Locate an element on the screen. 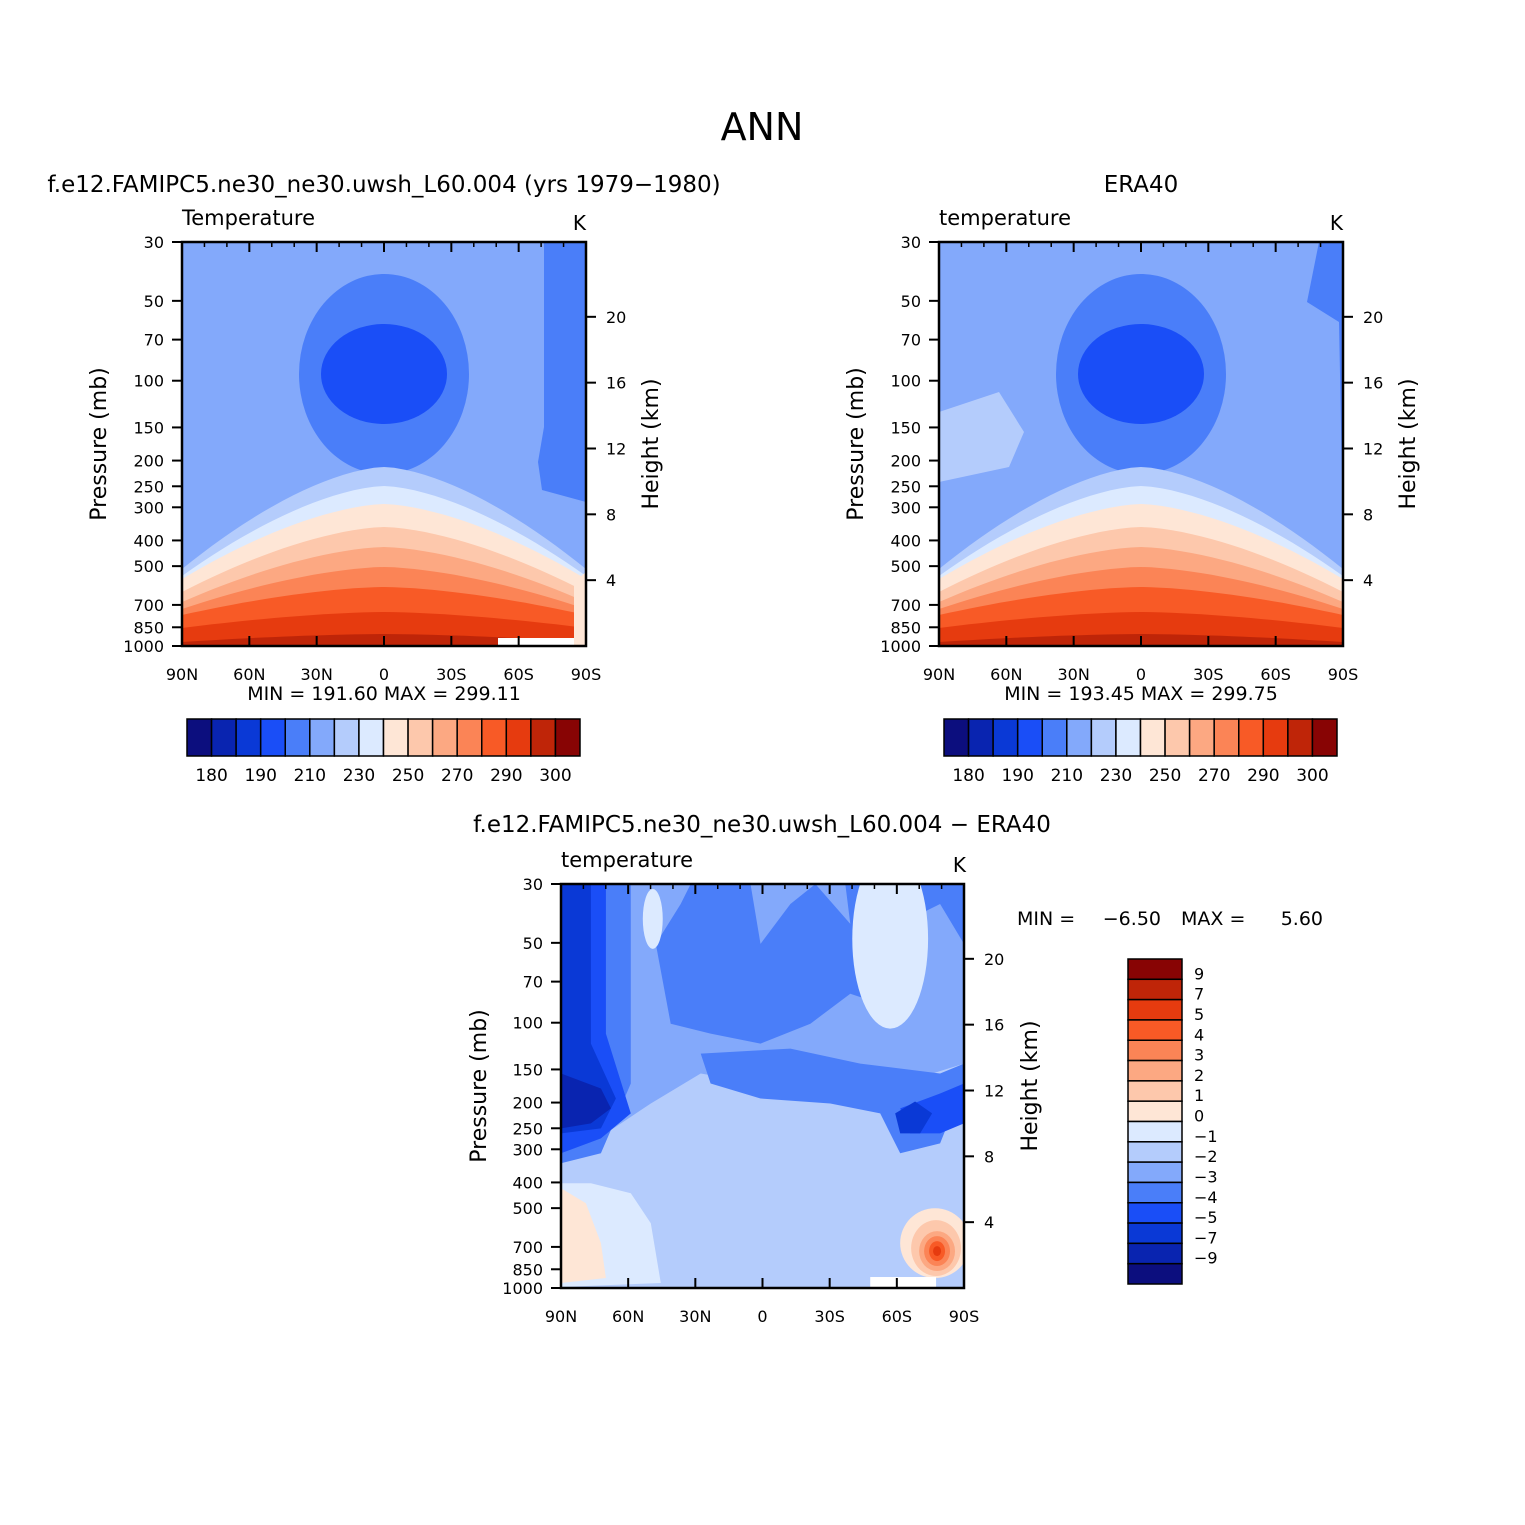  colorbar-label: −7 is located at coordinates (1206, 1237).